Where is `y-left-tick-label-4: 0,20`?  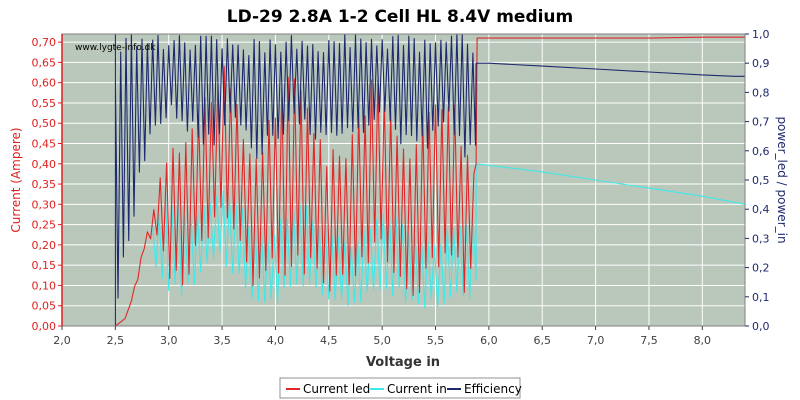
y-left-tick-label-4: 0,20 is located at coordinates (44, 245).